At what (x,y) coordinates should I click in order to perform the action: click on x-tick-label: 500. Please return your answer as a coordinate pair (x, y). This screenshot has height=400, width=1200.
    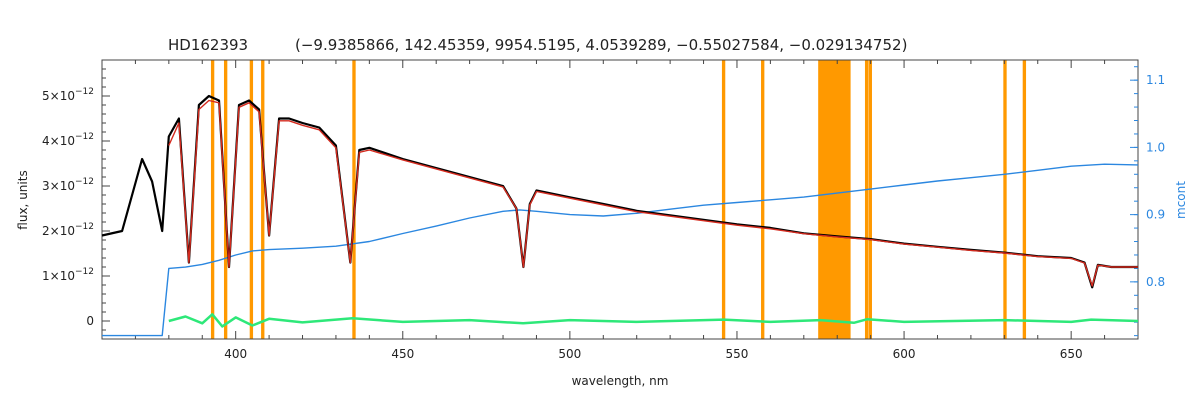
    Looking at the image, I should click on (569, 354).